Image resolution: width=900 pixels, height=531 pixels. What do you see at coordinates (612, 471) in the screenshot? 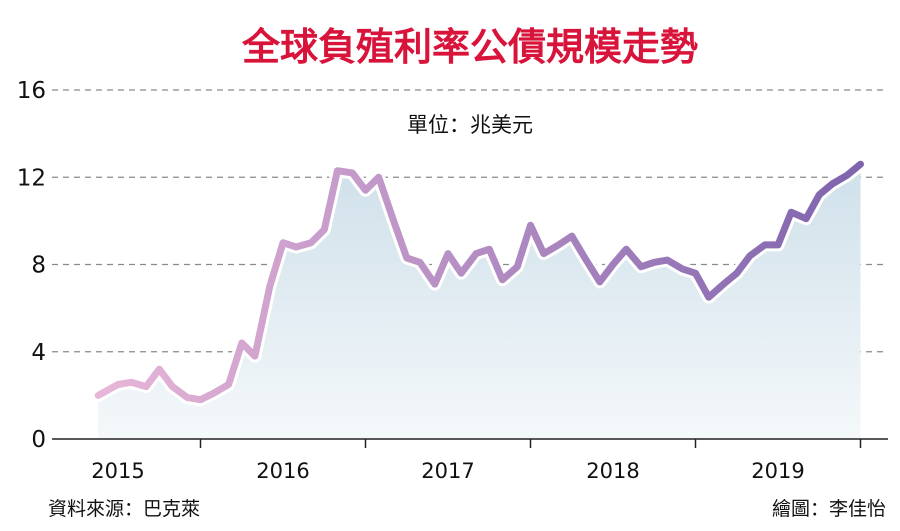
I see `x-tick-label-2018: 2018` at bounding box center [612, 471].